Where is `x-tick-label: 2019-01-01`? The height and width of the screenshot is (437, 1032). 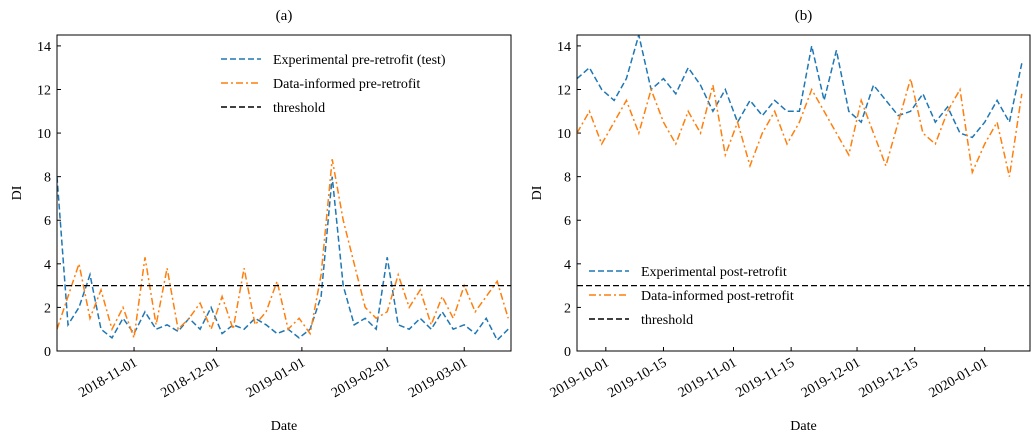 x-tick-label: 2019-01-01 is located at coordinates (276, 378).